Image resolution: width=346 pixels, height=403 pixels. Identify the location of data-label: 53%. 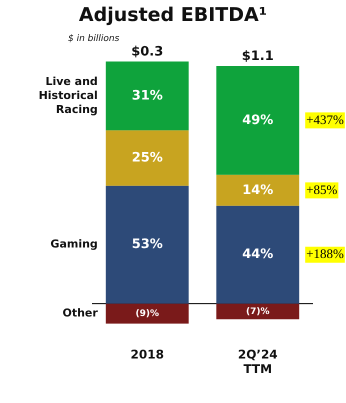
(147, 244).